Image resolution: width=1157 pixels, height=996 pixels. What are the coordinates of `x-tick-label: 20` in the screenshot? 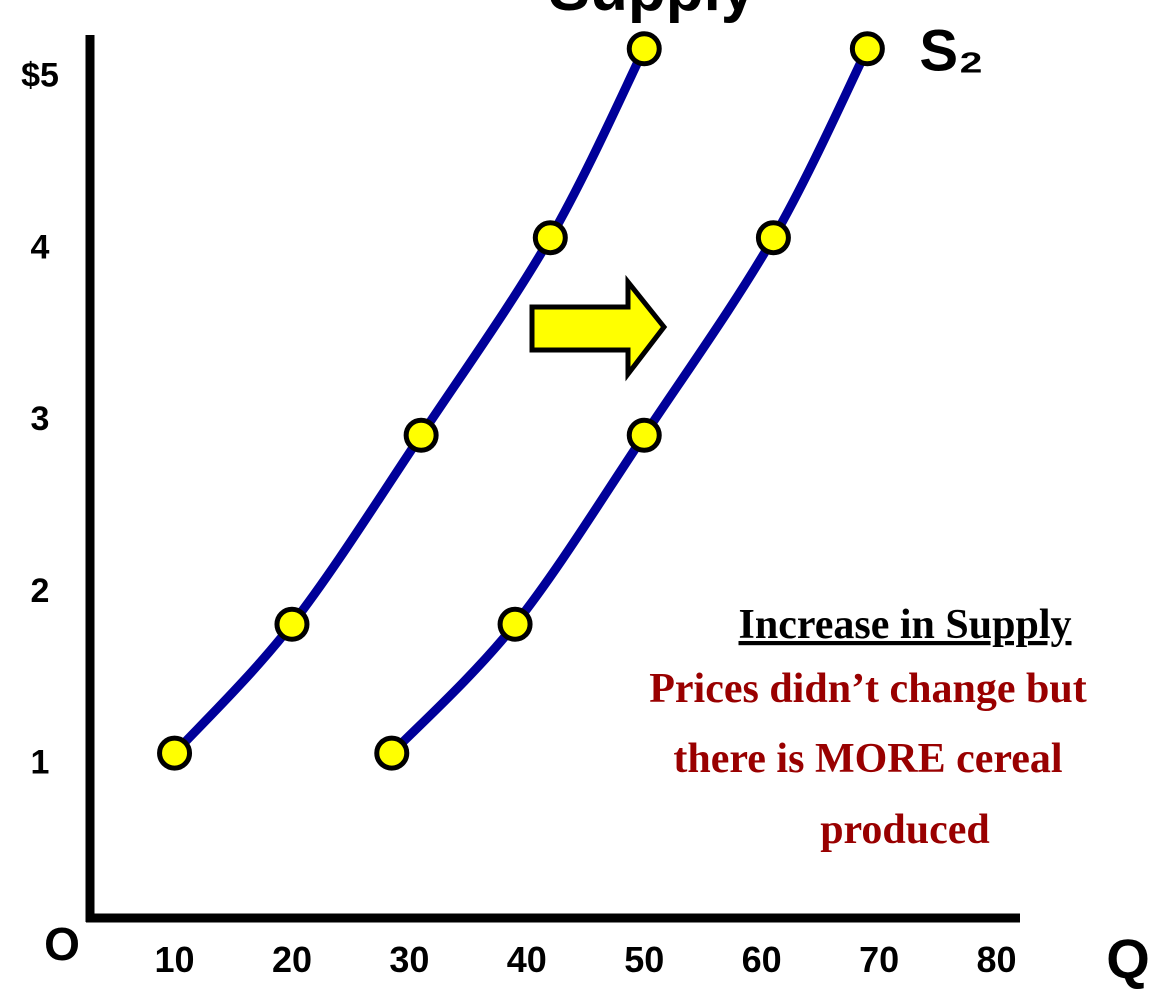 It's located at (292, 959).